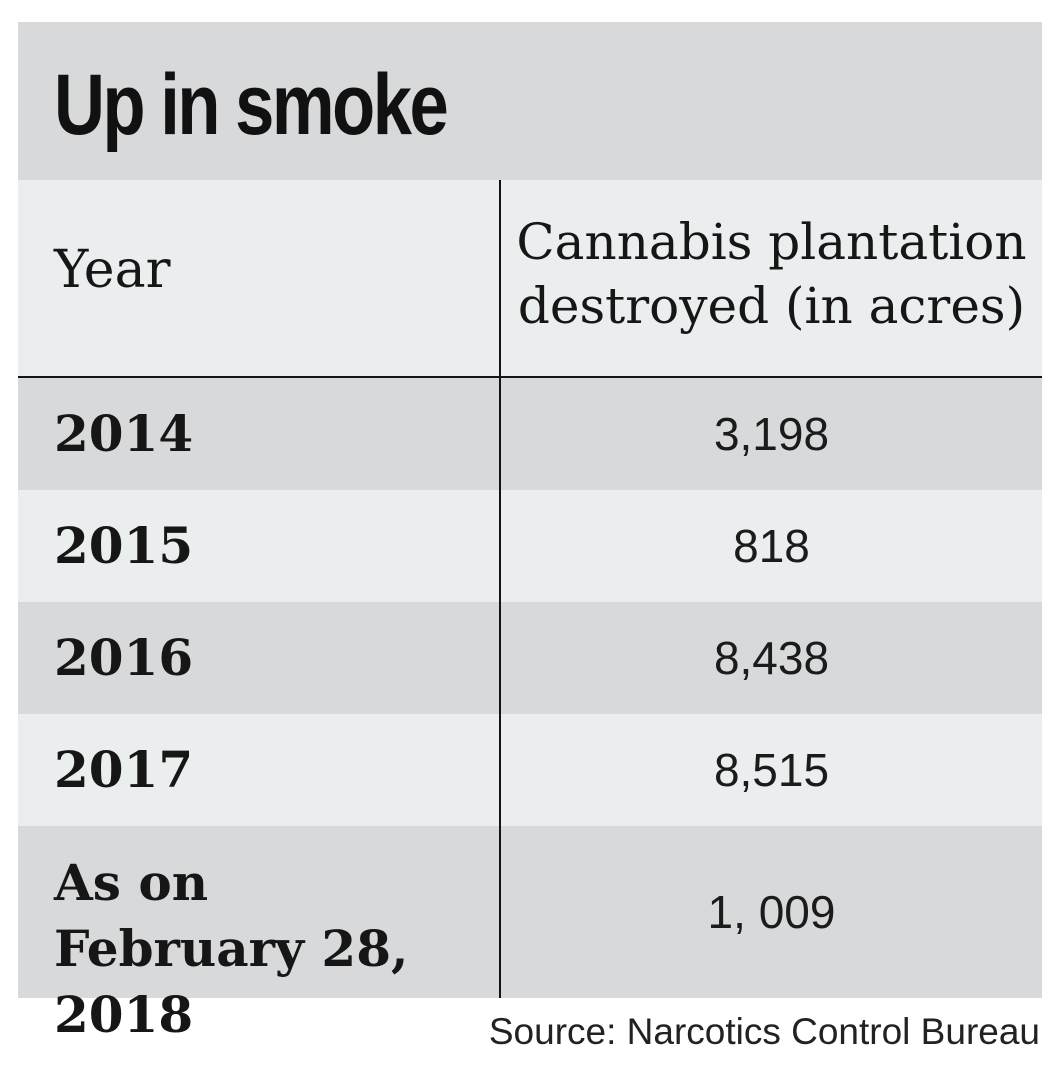 Image resolution: width=1064 pixels, height=1073 pixels. I want to click on title-bar: Up in smoke, so click(530, 101).